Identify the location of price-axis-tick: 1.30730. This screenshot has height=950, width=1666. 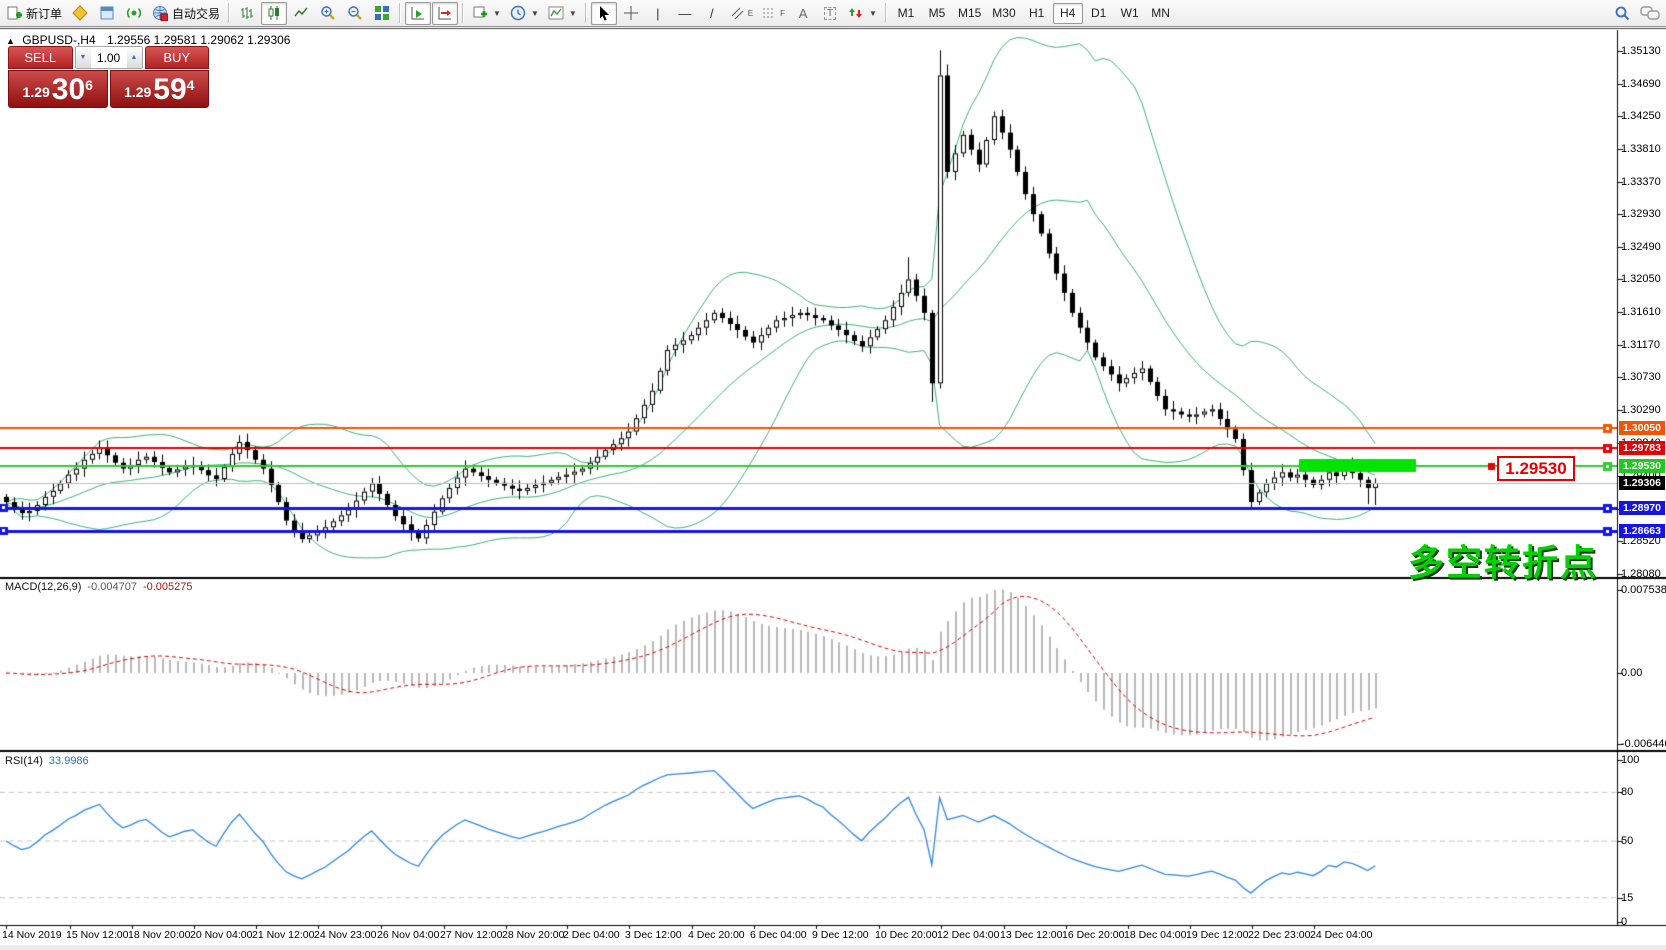
(1641, 377).